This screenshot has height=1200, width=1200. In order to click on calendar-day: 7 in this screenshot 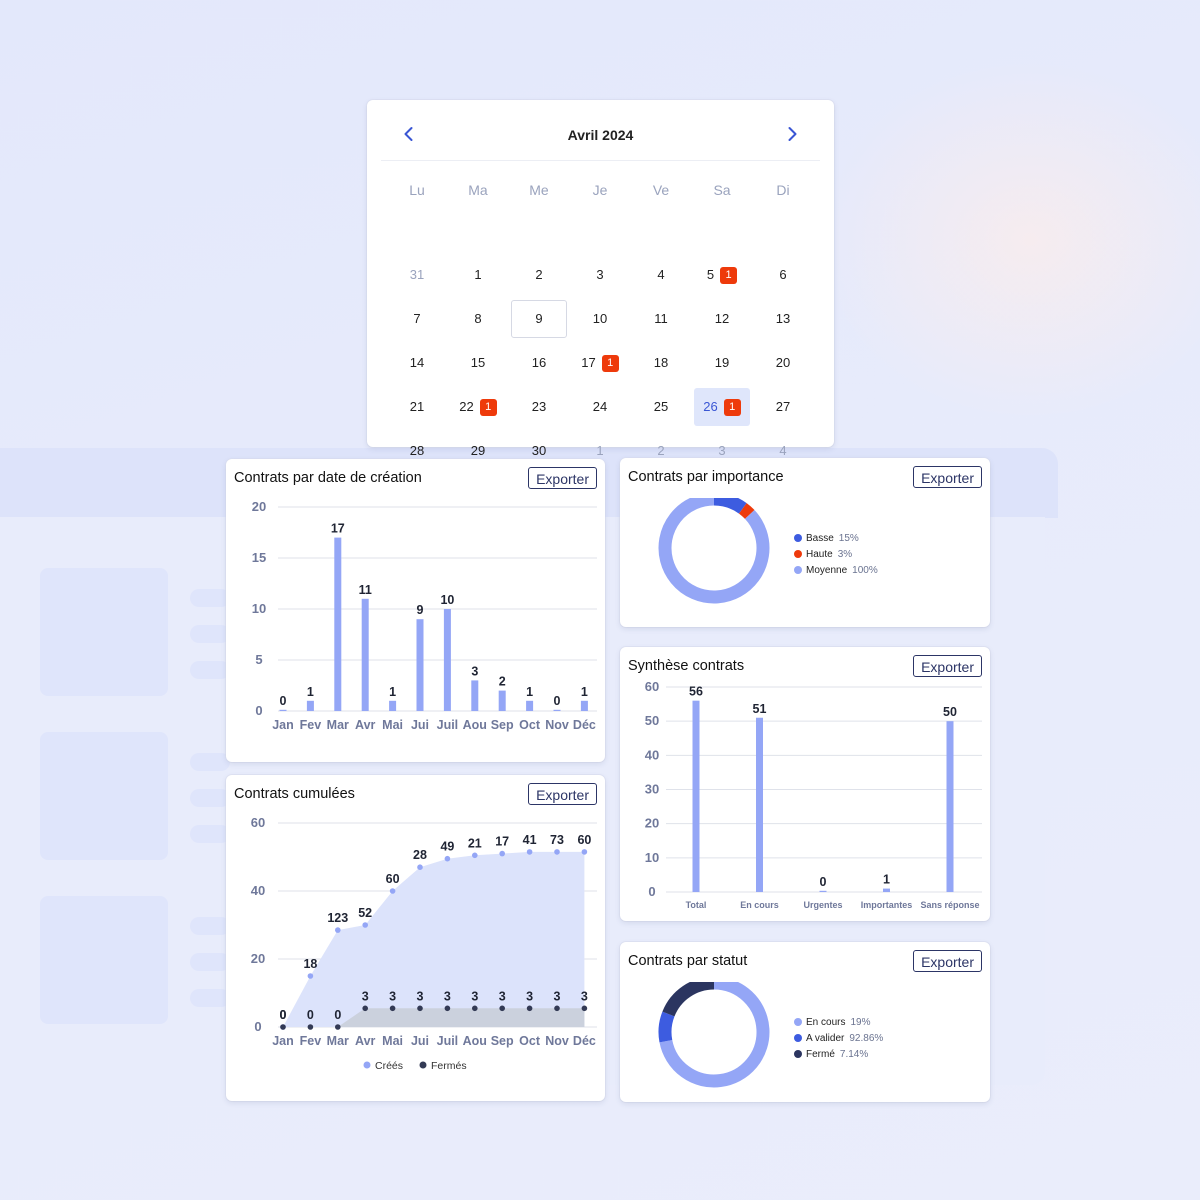, I will do `click(417, 319)`.